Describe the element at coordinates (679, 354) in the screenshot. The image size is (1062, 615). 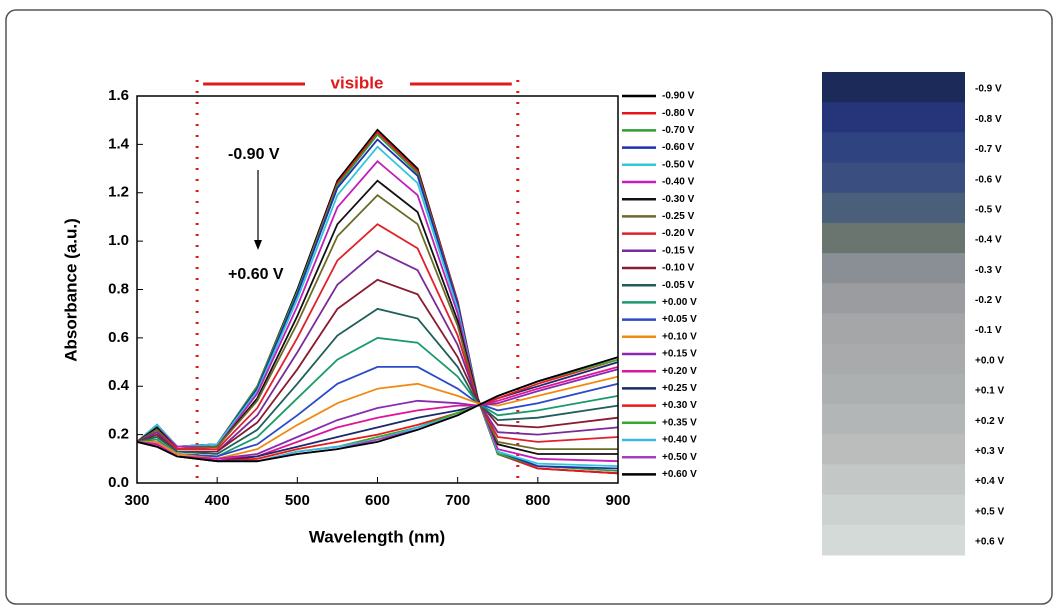
I see `legend-label: +0.15 V` at that location.